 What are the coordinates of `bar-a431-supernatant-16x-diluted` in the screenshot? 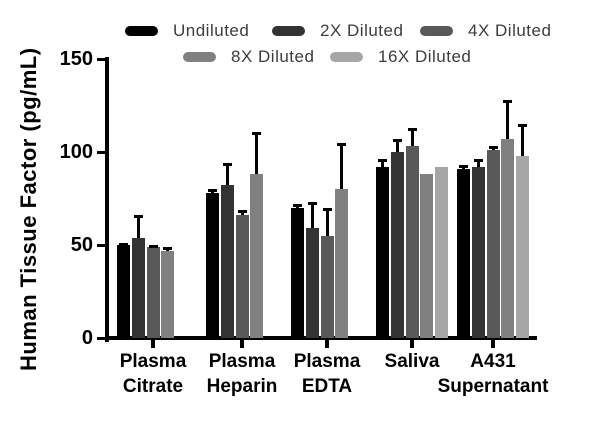 It's located at (523, 246).